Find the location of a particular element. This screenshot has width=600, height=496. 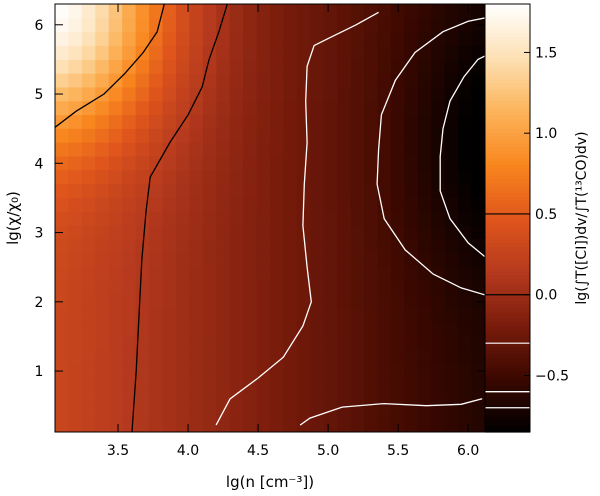

x-tick-label: 4.5 is located at coordinates (258, 451).